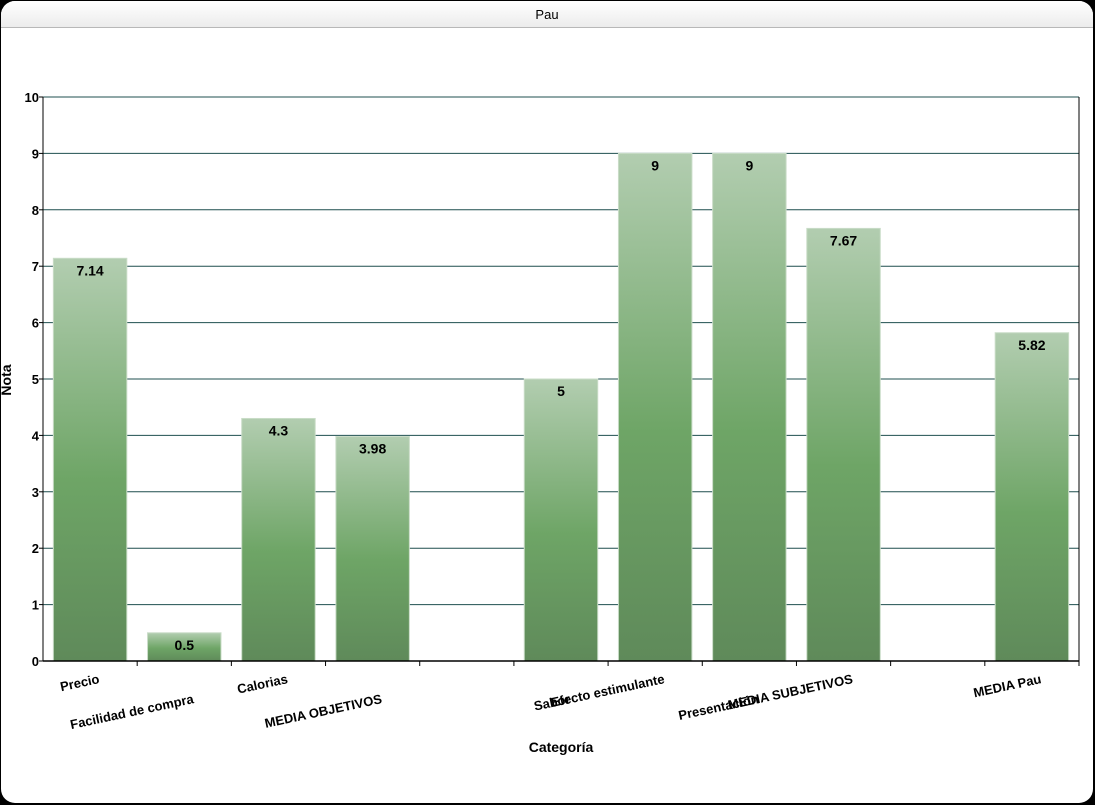 This screenshot has width=1095, height=805. Describe the element at coordinates (843, 240) in the screenshot. I see `data-label: 7.67` at that location.